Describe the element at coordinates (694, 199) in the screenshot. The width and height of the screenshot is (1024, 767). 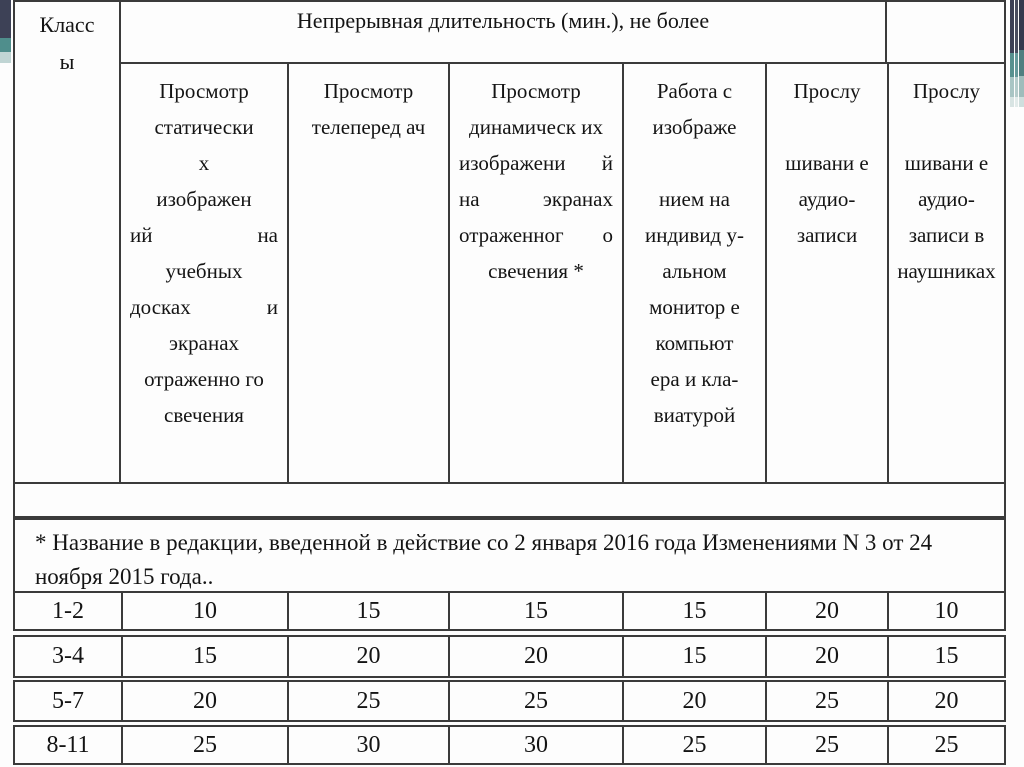
I see `text-line: нием на` at that location.